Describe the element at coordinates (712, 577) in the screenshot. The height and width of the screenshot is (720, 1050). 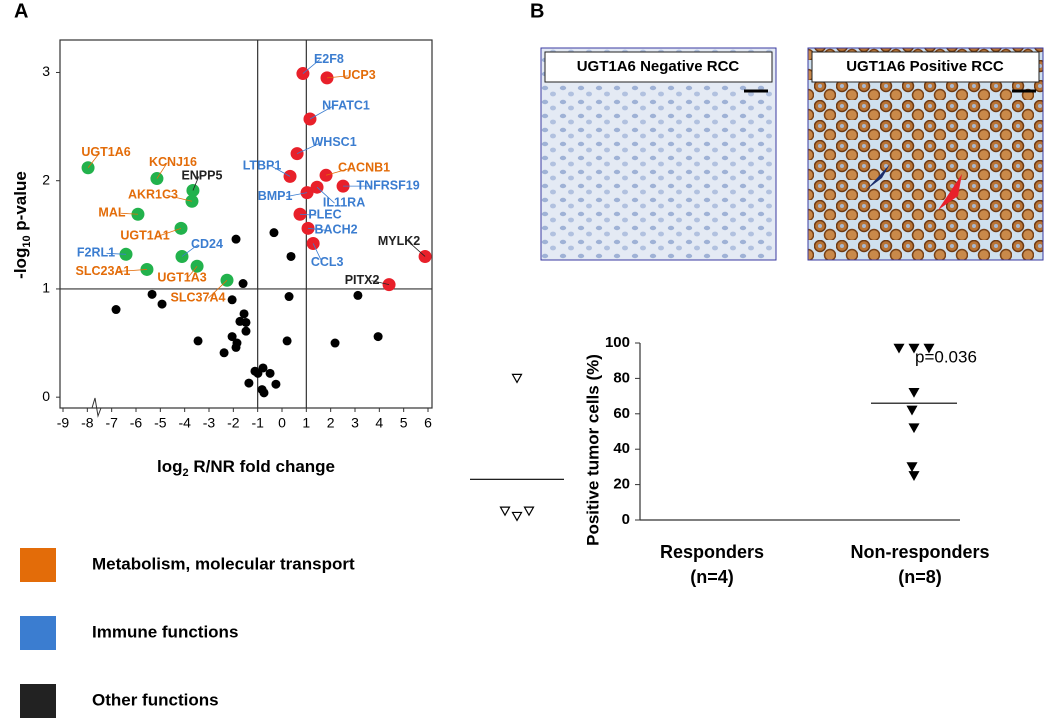
I see `x-tick-label: (n=4)` at that location.